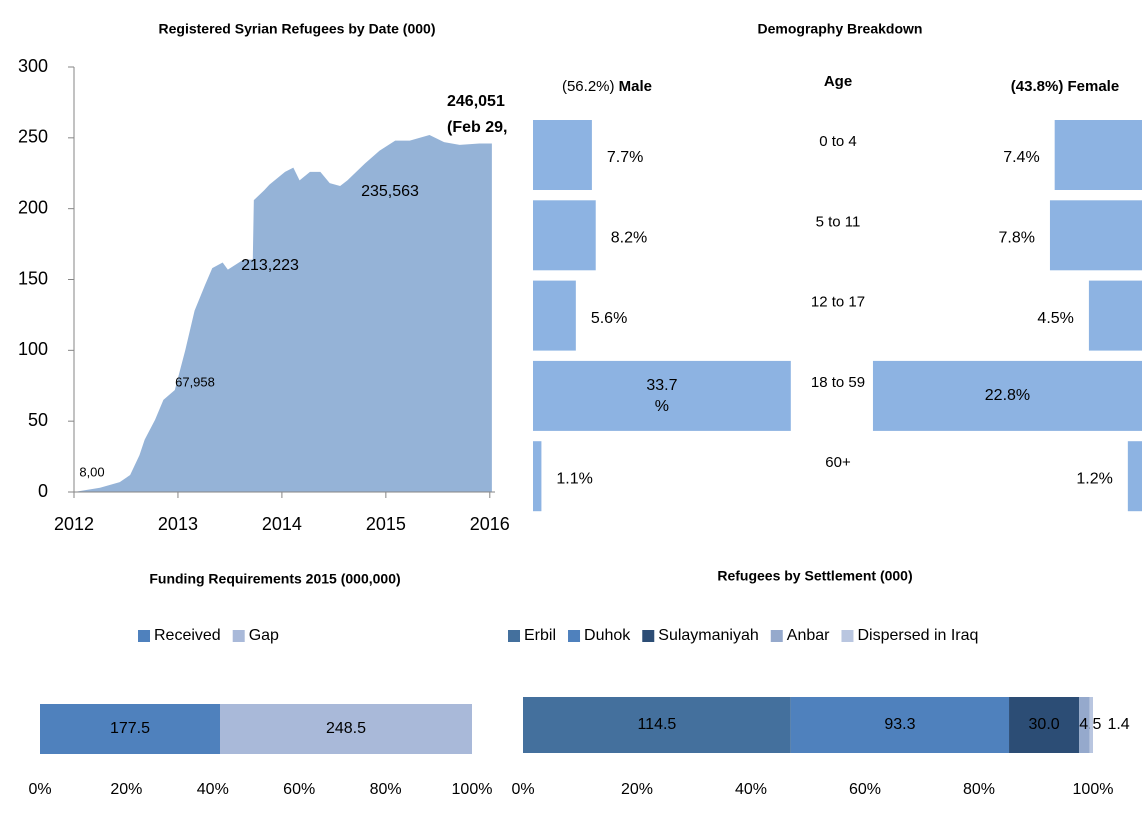 The image size is (1142, 813). I want to click on value-label: 5.6%, so click(609, 318).